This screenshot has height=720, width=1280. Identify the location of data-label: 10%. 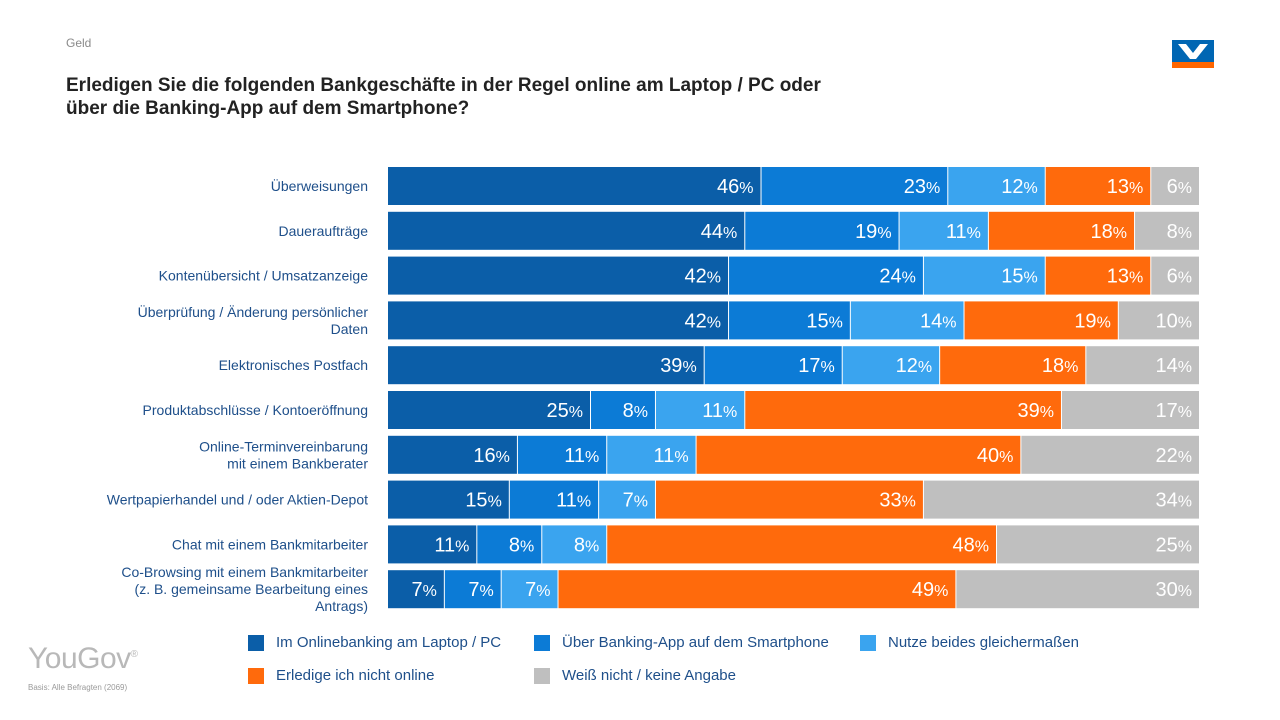
(1174, 321).